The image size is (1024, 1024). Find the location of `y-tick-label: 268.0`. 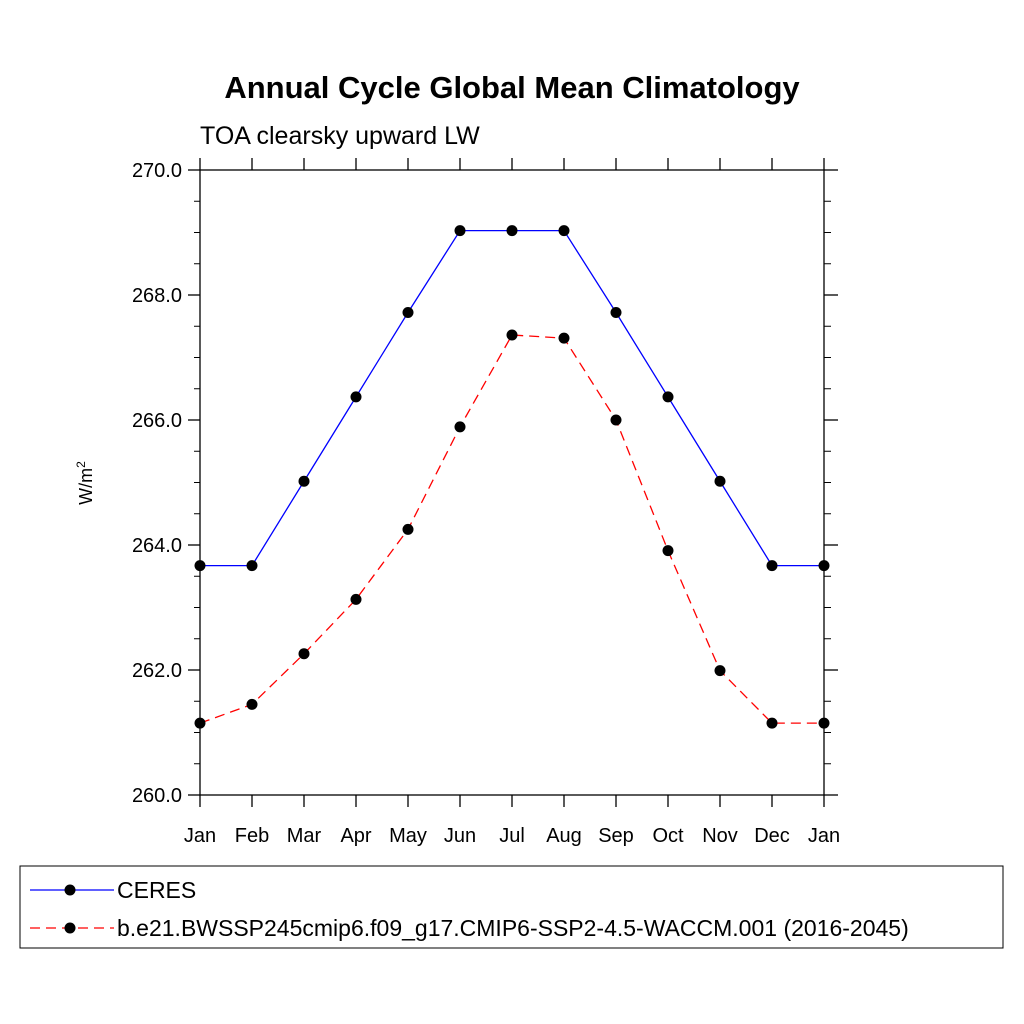

y-tick-label: 268.0 is located at coordinates (157, 296).